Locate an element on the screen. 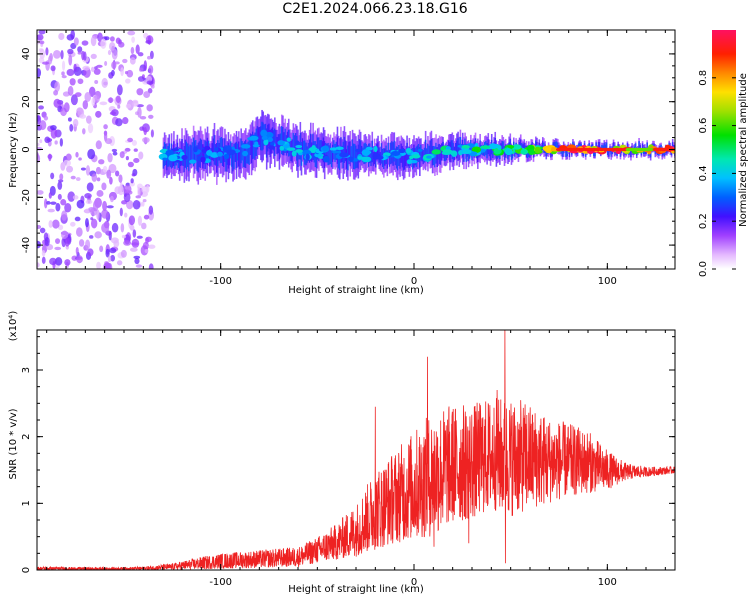 This screenshot has width=750, height=600. top-y-tick-label: 40 is located at coordinates (26, 54).